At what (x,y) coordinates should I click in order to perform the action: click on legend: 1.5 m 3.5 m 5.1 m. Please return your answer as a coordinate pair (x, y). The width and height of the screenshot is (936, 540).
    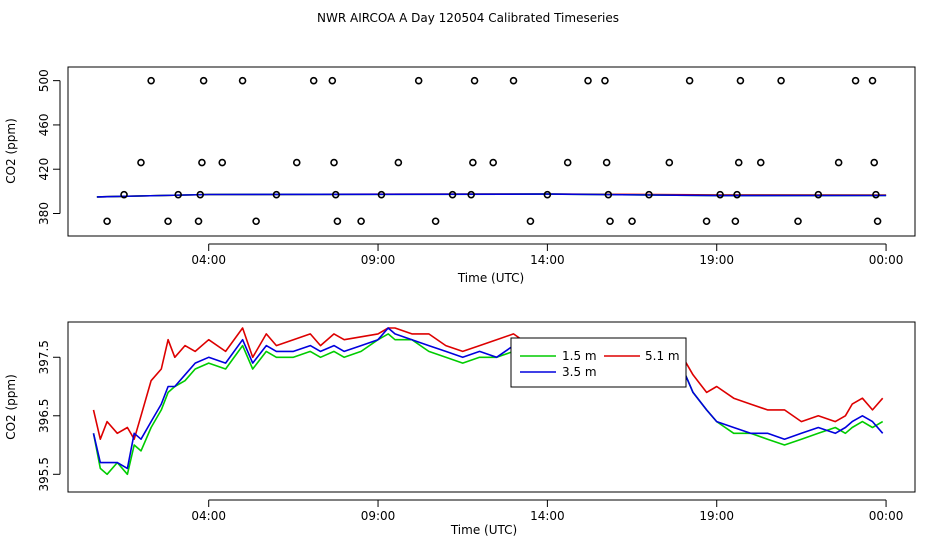
    Looking at the image, I should click on (598, 362).